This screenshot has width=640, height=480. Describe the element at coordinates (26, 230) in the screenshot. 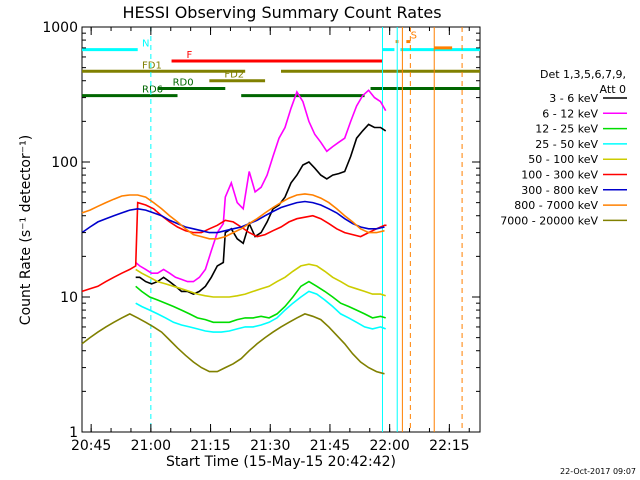

I see `y-axis-label: Count Rate (s⁻¹ detector⁻¹)` at that location.